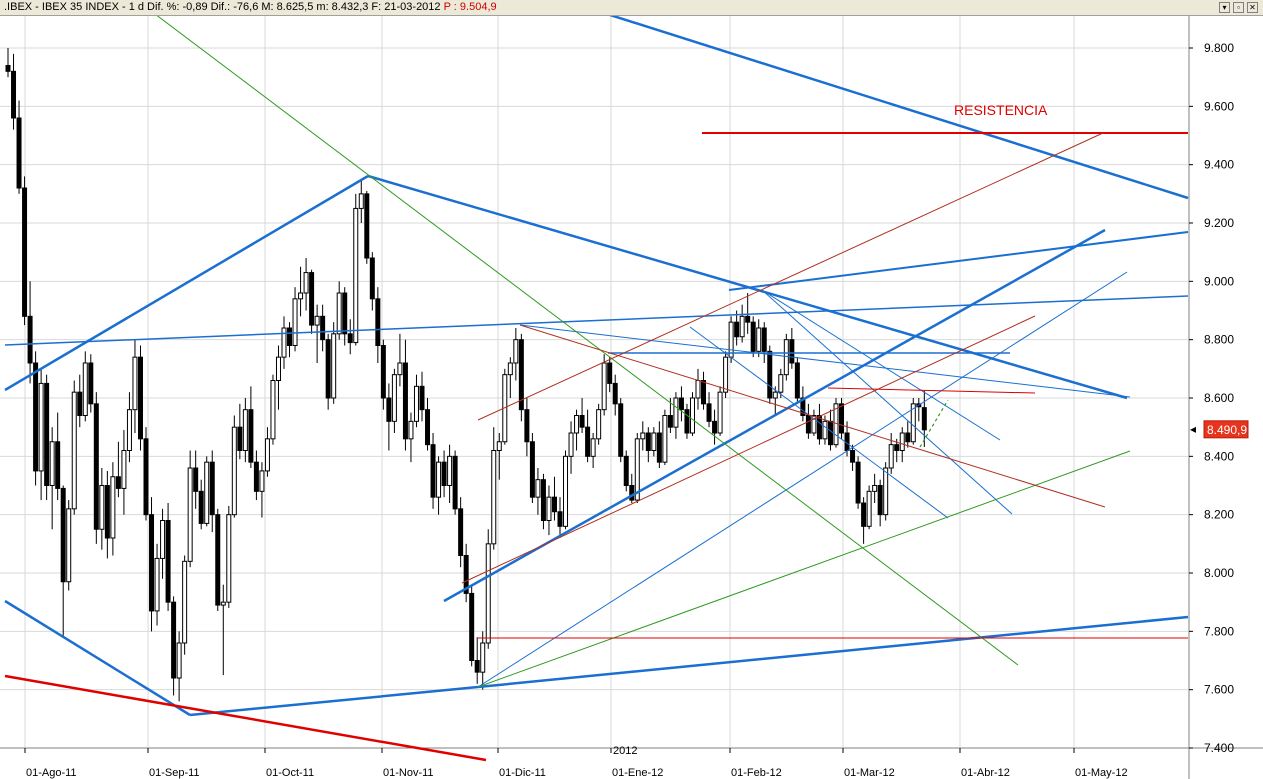 The image size is (1263, 779). Describe the element at coordinates (51, 773) in the screenshot. I see `x-tick-label: 01-Ago-11` at that location.